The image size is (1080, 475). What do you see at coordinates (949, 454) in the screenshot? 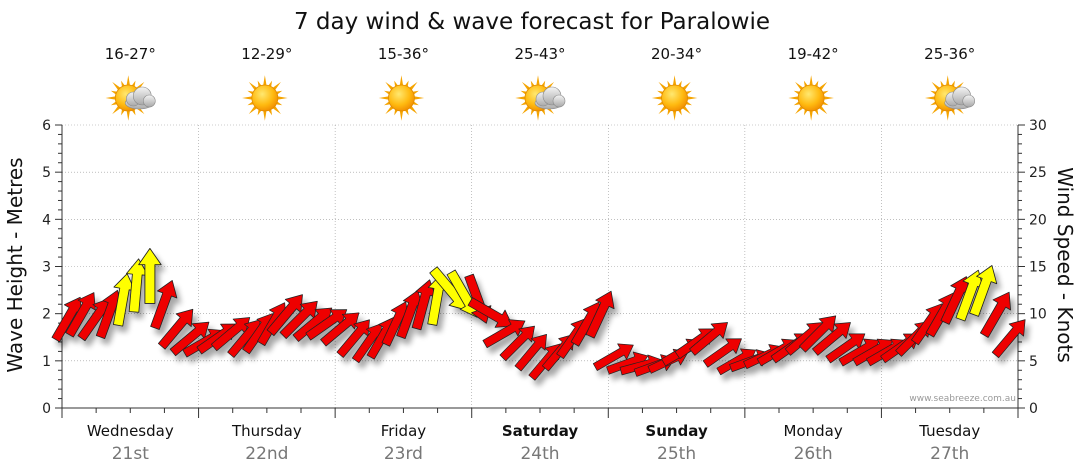
I see `day-date-label: 27th` at bounding box center [949, 454].